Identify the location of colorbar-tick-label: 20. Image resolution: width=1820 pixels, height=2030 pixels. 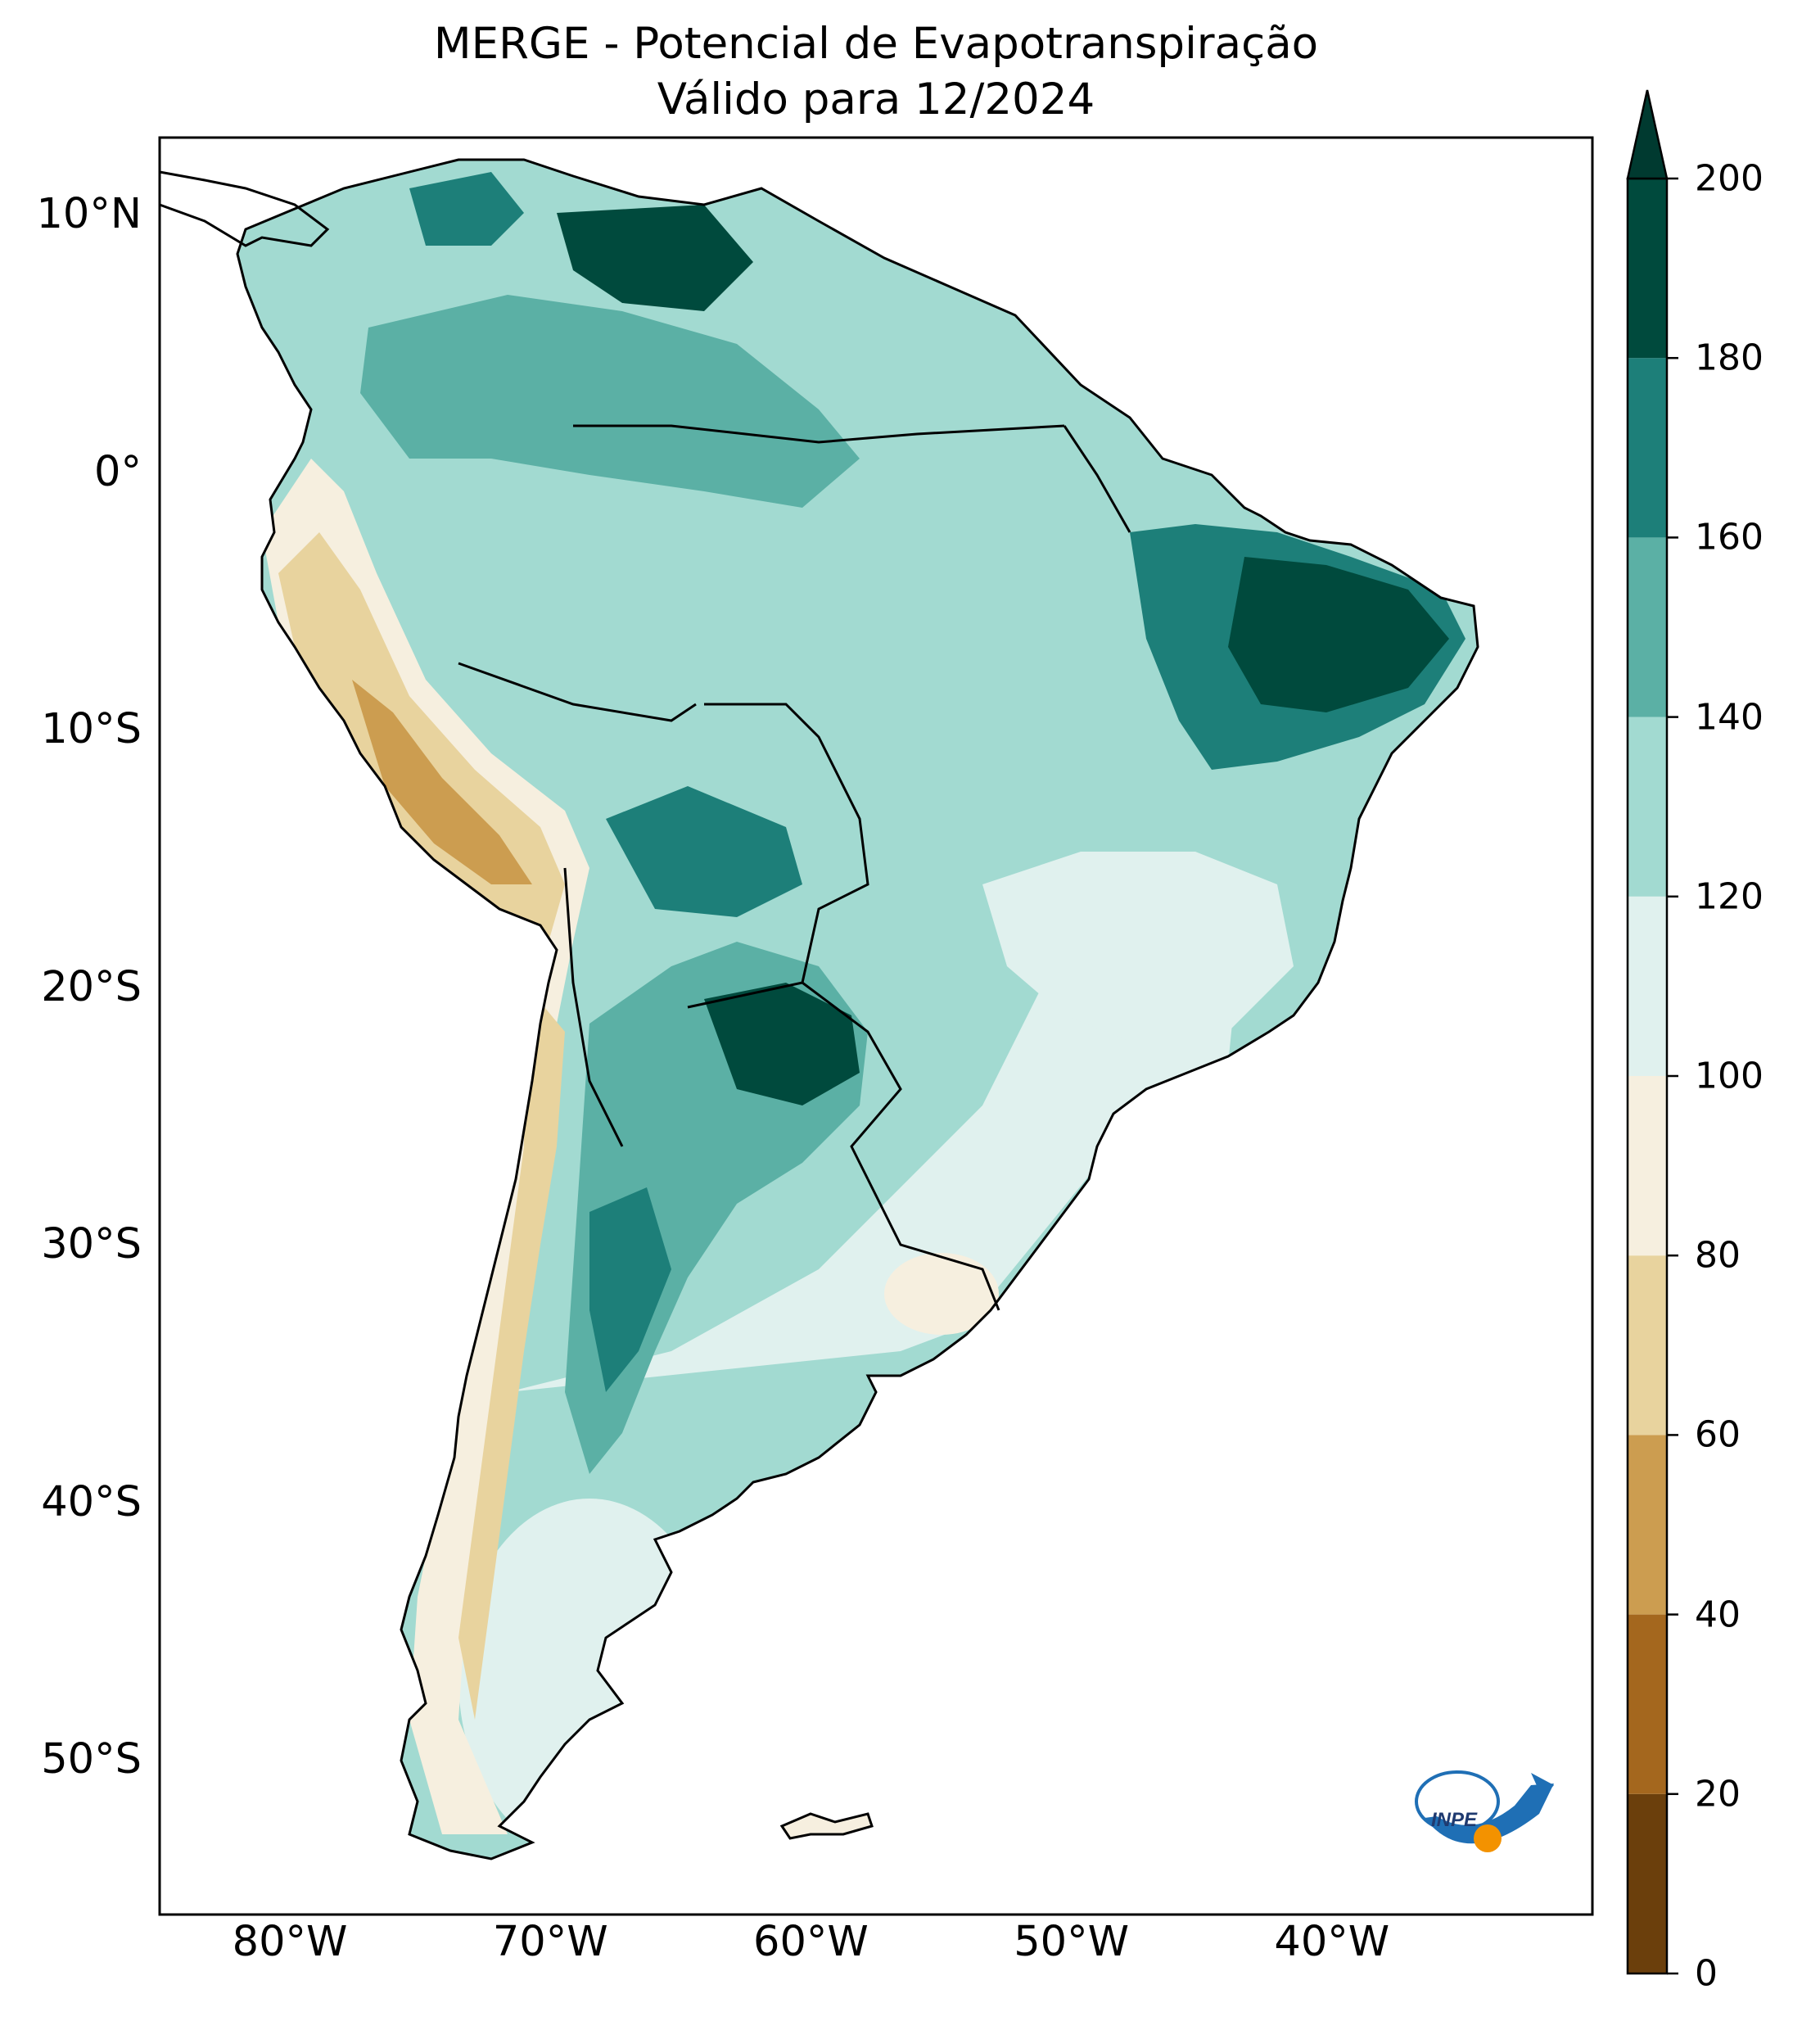
(1718, 1794).